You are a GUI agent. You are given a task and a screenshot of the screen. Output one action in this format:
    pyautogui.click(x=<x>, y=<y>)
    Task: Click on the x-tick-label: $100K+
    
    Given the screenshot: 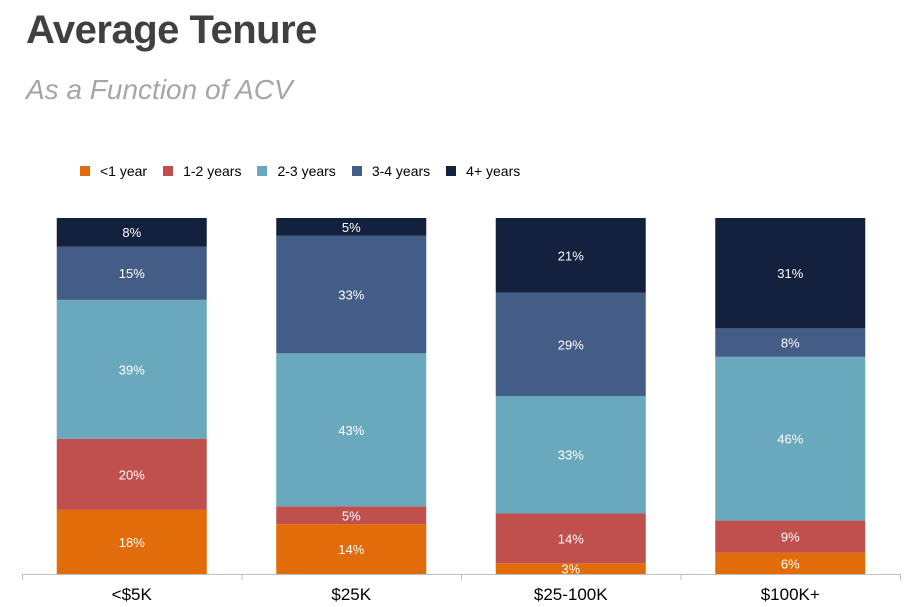 What is the action you would take?
    pyautogui.click(x=790, y=594)
    